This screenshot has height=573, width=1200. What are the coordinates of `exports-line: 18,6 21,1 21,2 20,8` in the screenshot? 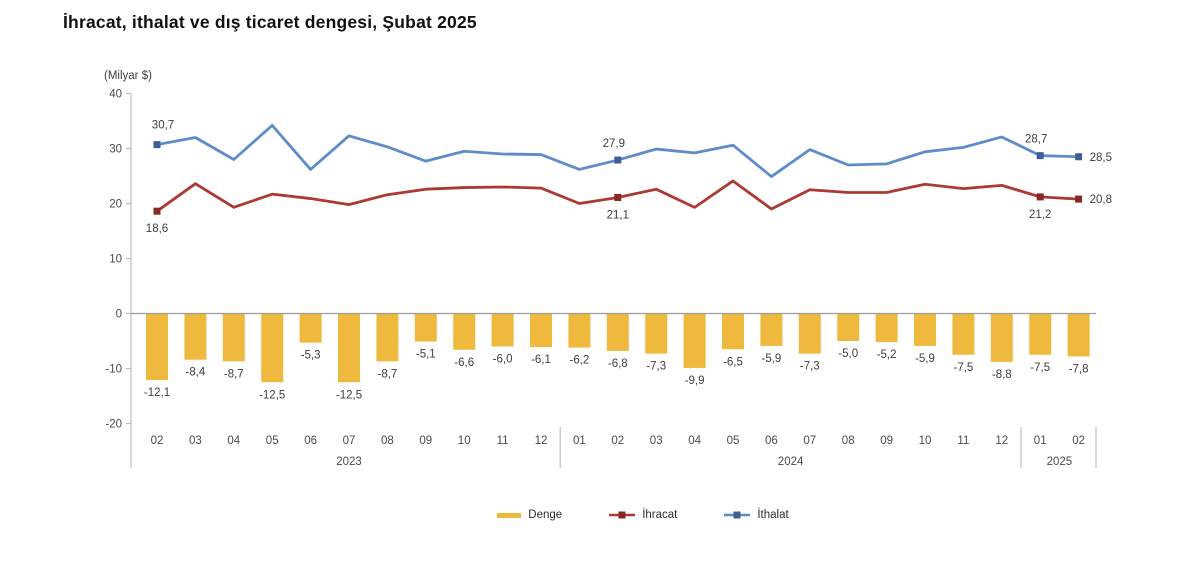 It's located at (629, 207).